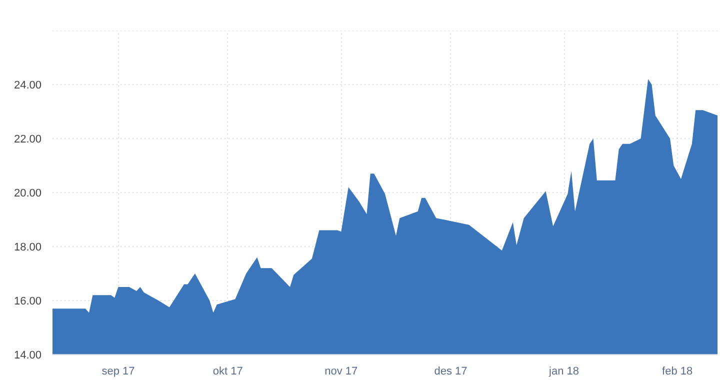 This screenshot has height=380, width=720. I want to click on x-tick-label: jan 18, so click(564, 372).